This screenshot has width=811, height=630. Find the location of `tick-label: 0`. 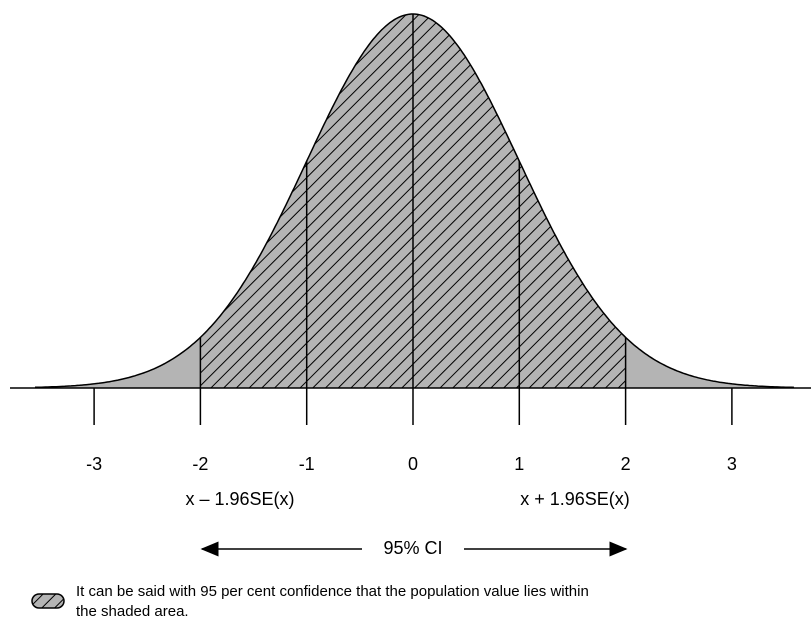

tick-label: 0 is located at coordinates (413, 464).